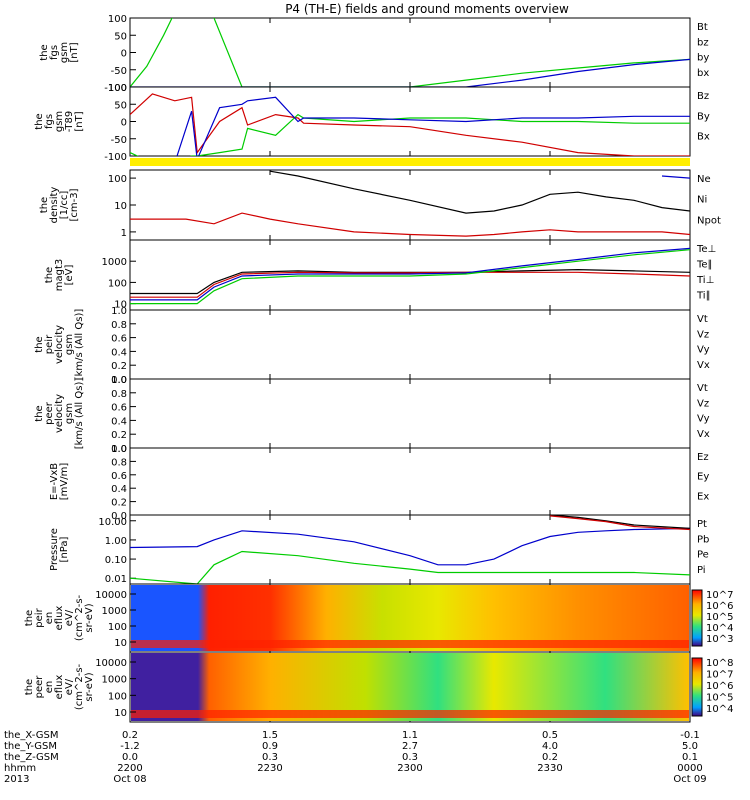  What do you see at coordinates (64, 549) in the screenshot?
I see `y-axis-label: [nPa]` at bounding box center [64, 549].